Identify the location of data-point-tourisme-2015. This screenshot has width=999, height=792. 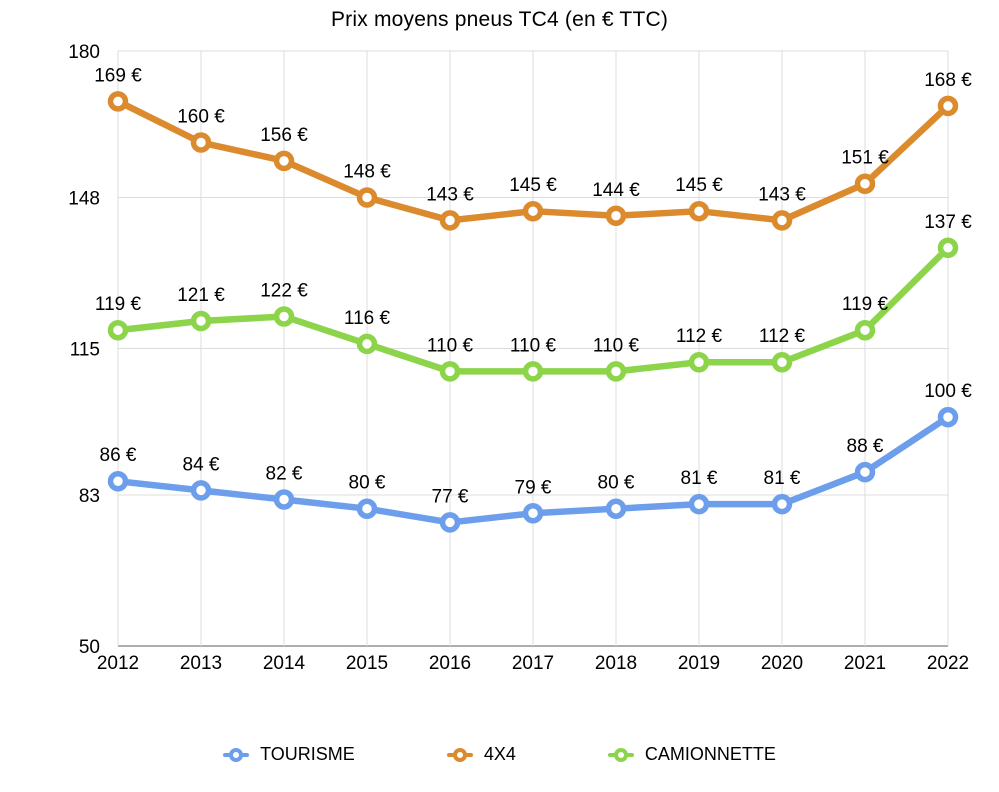
(367, 508).